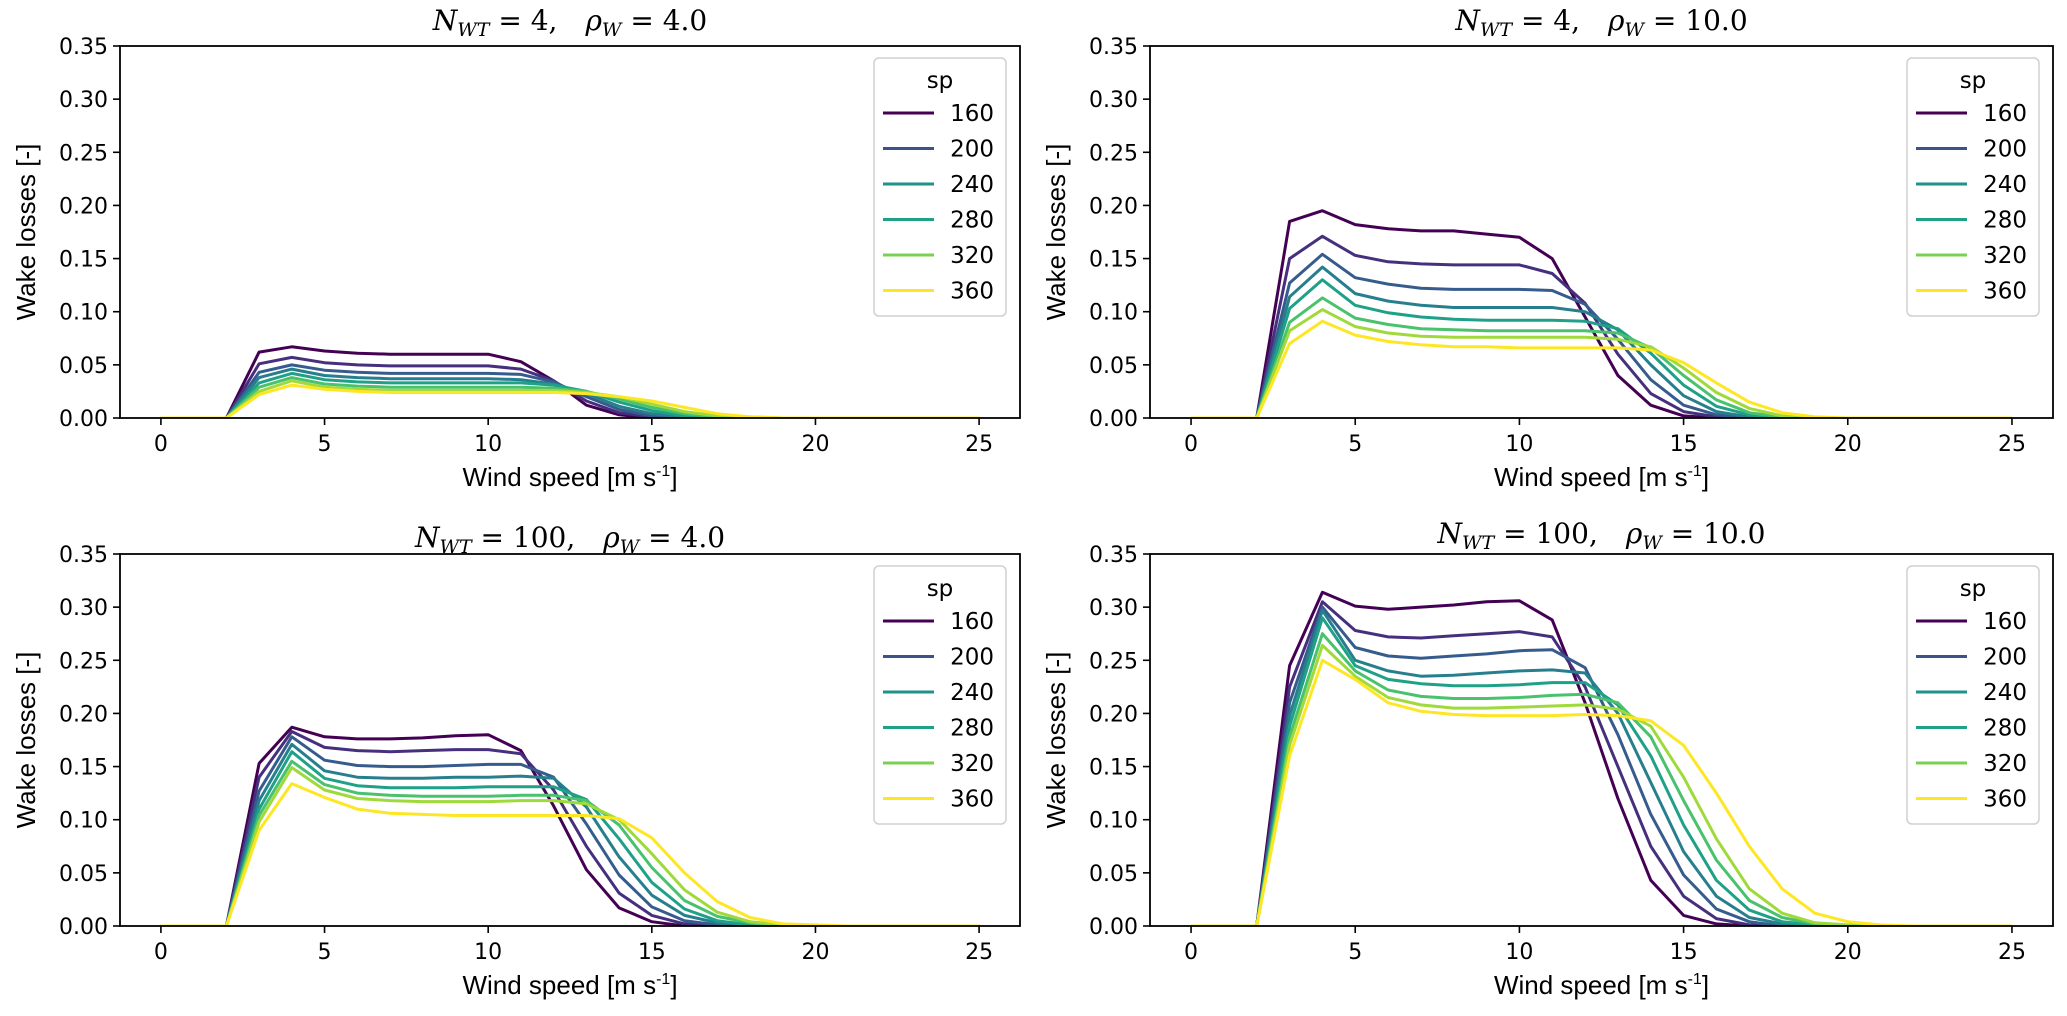 This screenshot has width=2067, height=1016. I want to click on title-rho-value: = 4.0, so click(682, 537).